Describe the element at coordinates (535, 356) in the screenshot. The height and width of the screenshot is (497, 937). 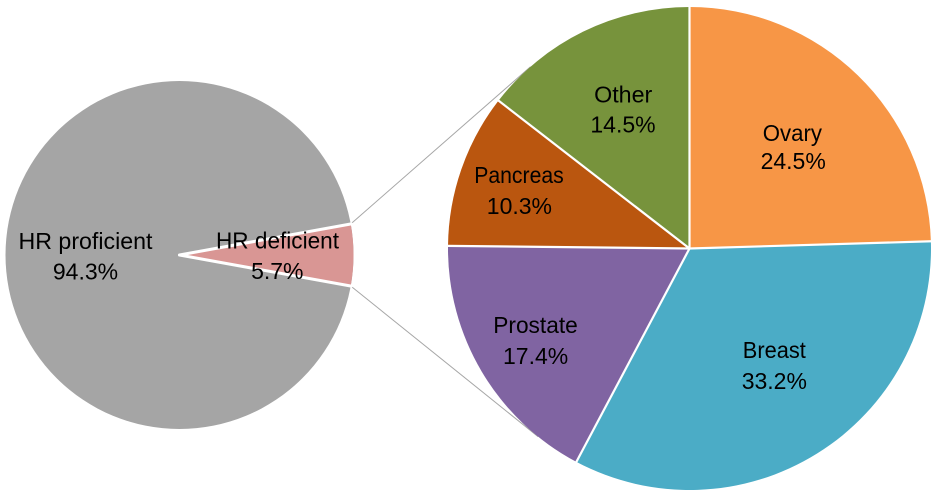
I see `svg-text: 17.4%` at that location.